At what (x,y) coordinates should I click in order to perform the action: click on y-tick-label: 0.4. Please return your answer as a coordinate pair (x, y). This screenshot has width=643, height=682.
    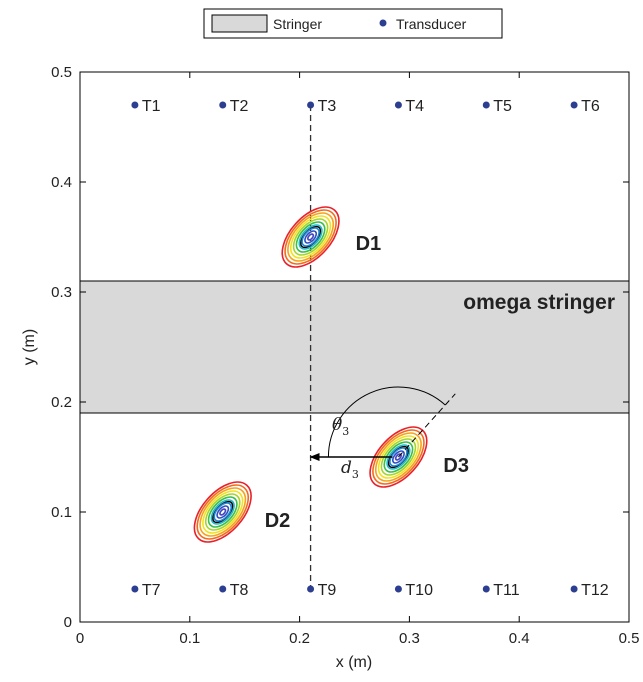
    Looking at the image, I should click on (61, 182).